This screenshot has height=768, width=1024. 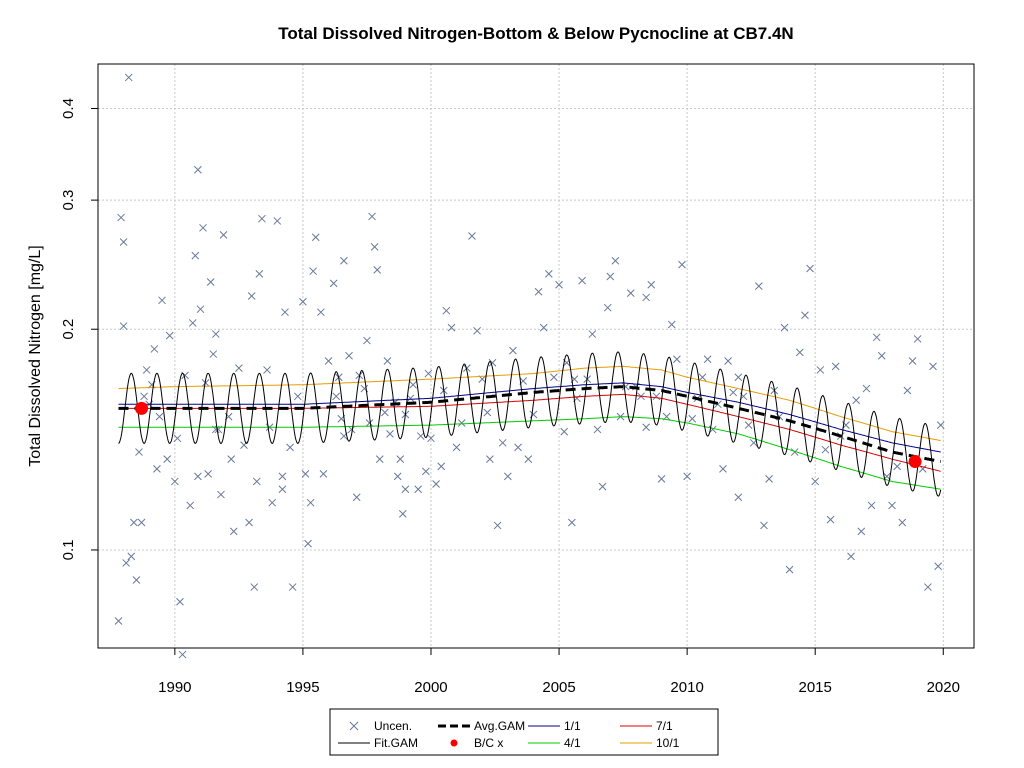 I want to click on legend: Uncen. Avg.GAM 1/1 7/1 Fit.GAM B/C x 4/1 10/1, so click(x=524, y=732).